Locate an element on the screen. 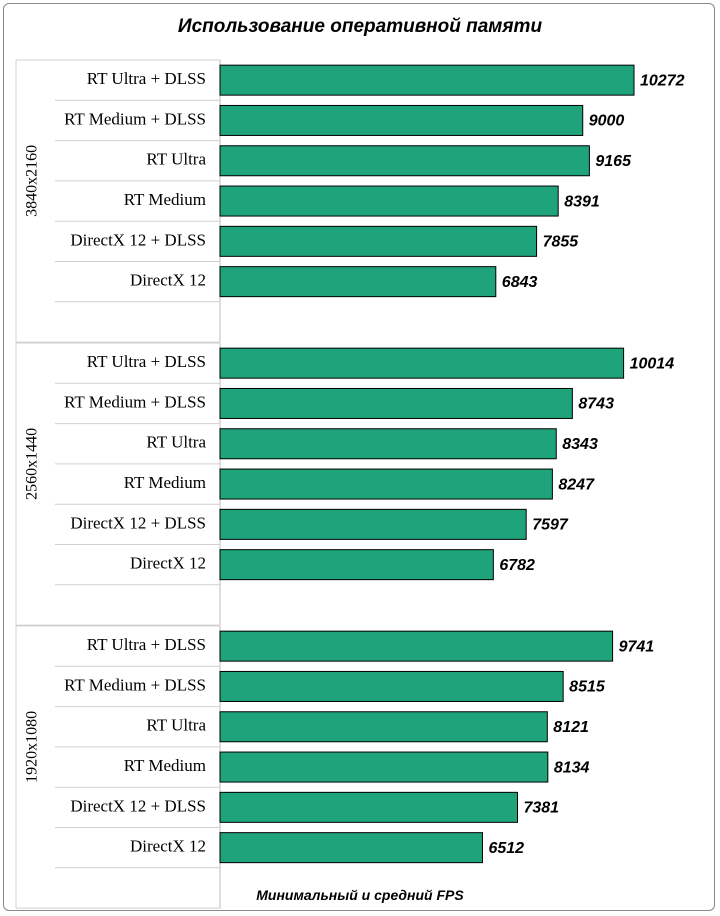 This screenshot has width=720, height=916. value-label: 8121 is located at coordinates (571, 727).